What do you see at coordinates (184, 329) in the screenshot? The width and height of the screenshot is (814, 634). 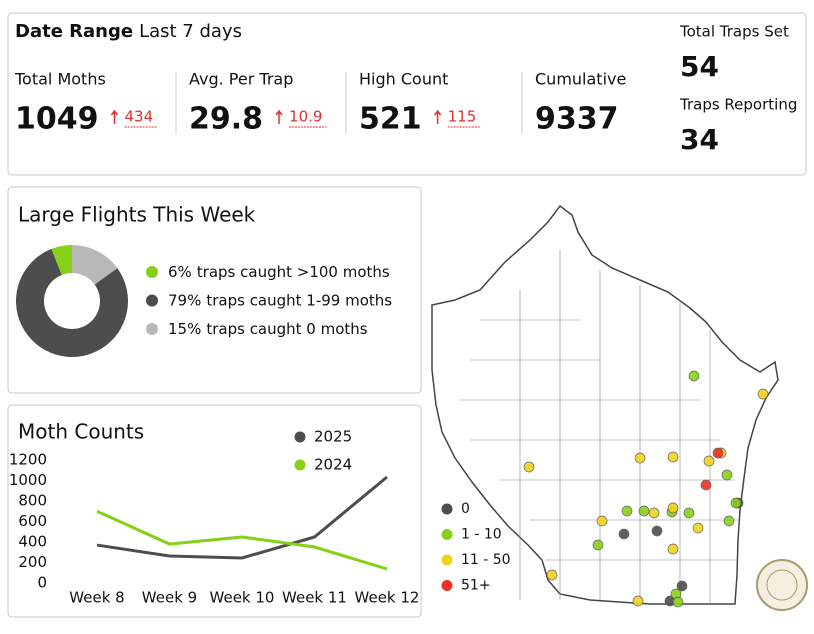 I see `legend-value: 15%` at bounding box center [184, 329].